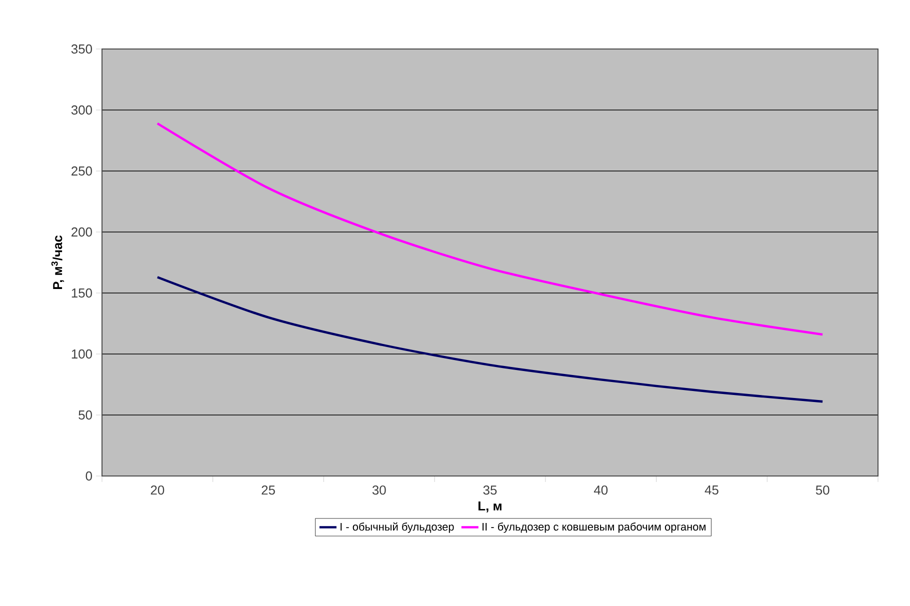 The height and width of the screenshot is (606, 910). What do you see at coordinates (82, 171) in the screenshot?
I see `y-tick-label: 250` at bounding box center [82, 171].